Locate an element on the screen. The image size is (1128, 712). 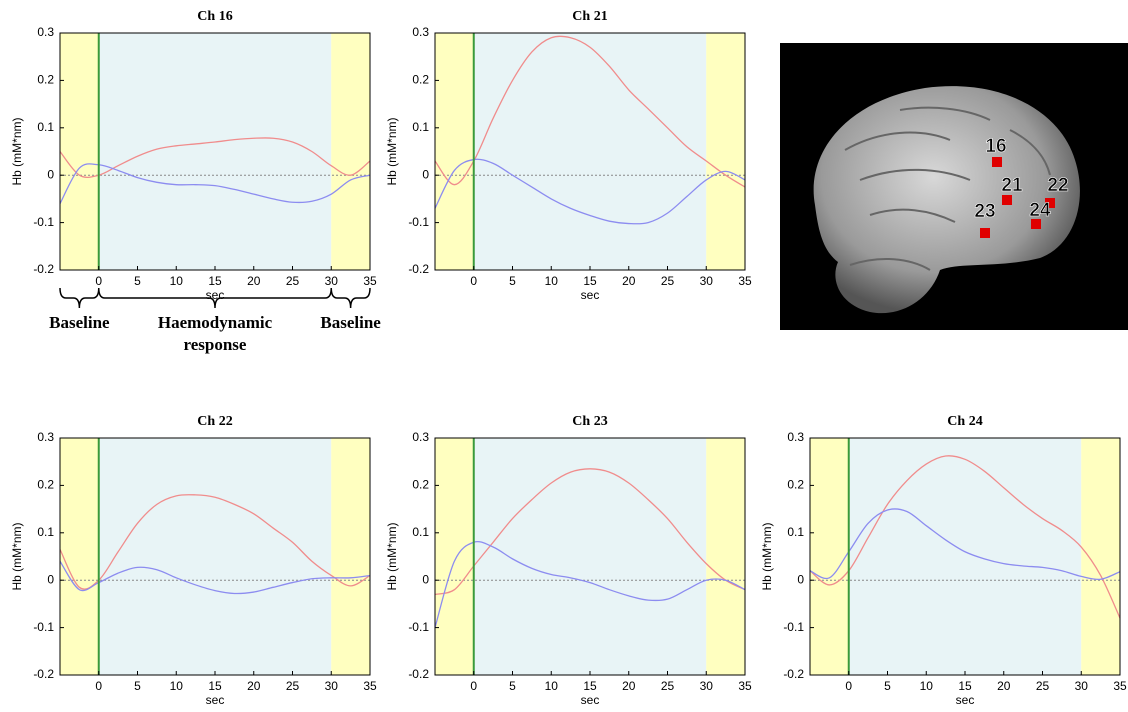
channel-label: 22 is located at coordinates (1057, 185).